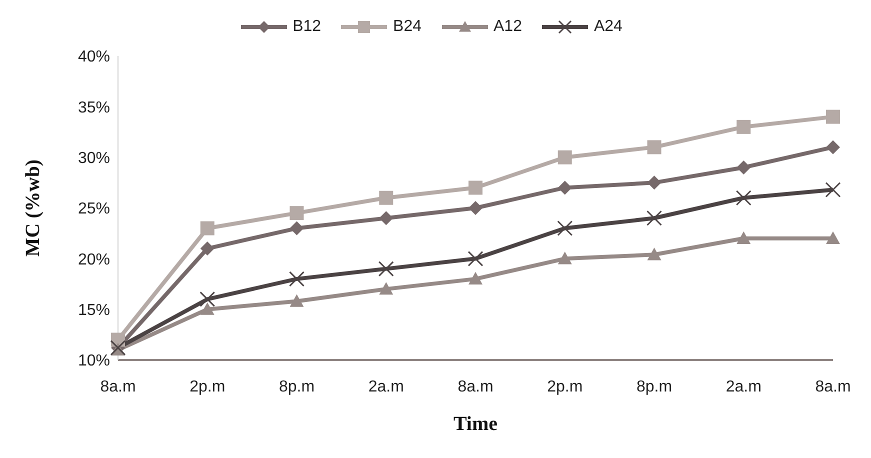  Describe the element at coordinates (33, 208) in the screenshot. I see `y-axis-title: MC (%wb)` at that location.